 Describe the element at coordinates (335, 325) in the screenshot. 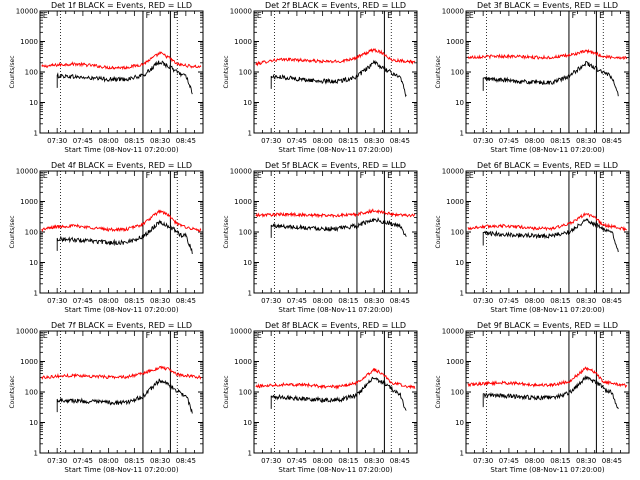

I see `panel-title: Det 8f BLACK = Events, RED = LLD` at that location.